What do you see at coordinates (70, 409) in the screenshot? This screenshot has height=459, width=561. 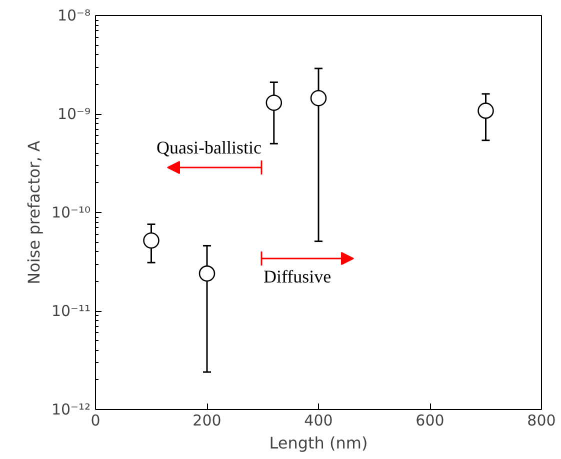 I see `y-tick-label: 10⁻¹²` at bounding box center [70, 409].